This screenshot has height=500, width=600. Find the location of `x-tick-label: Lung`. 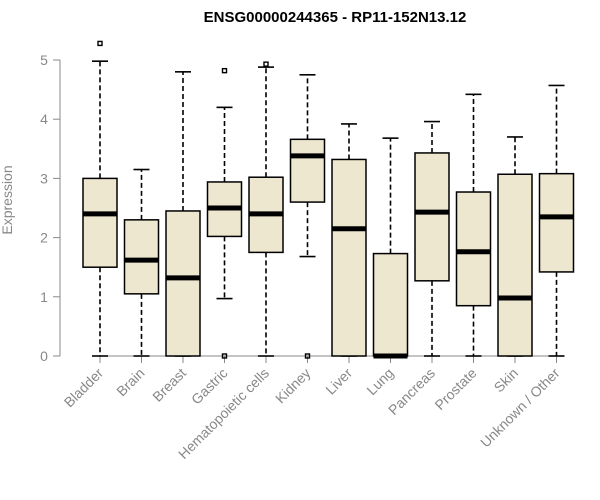

x-tick-label: Lung is located at coordinates (379, 381).